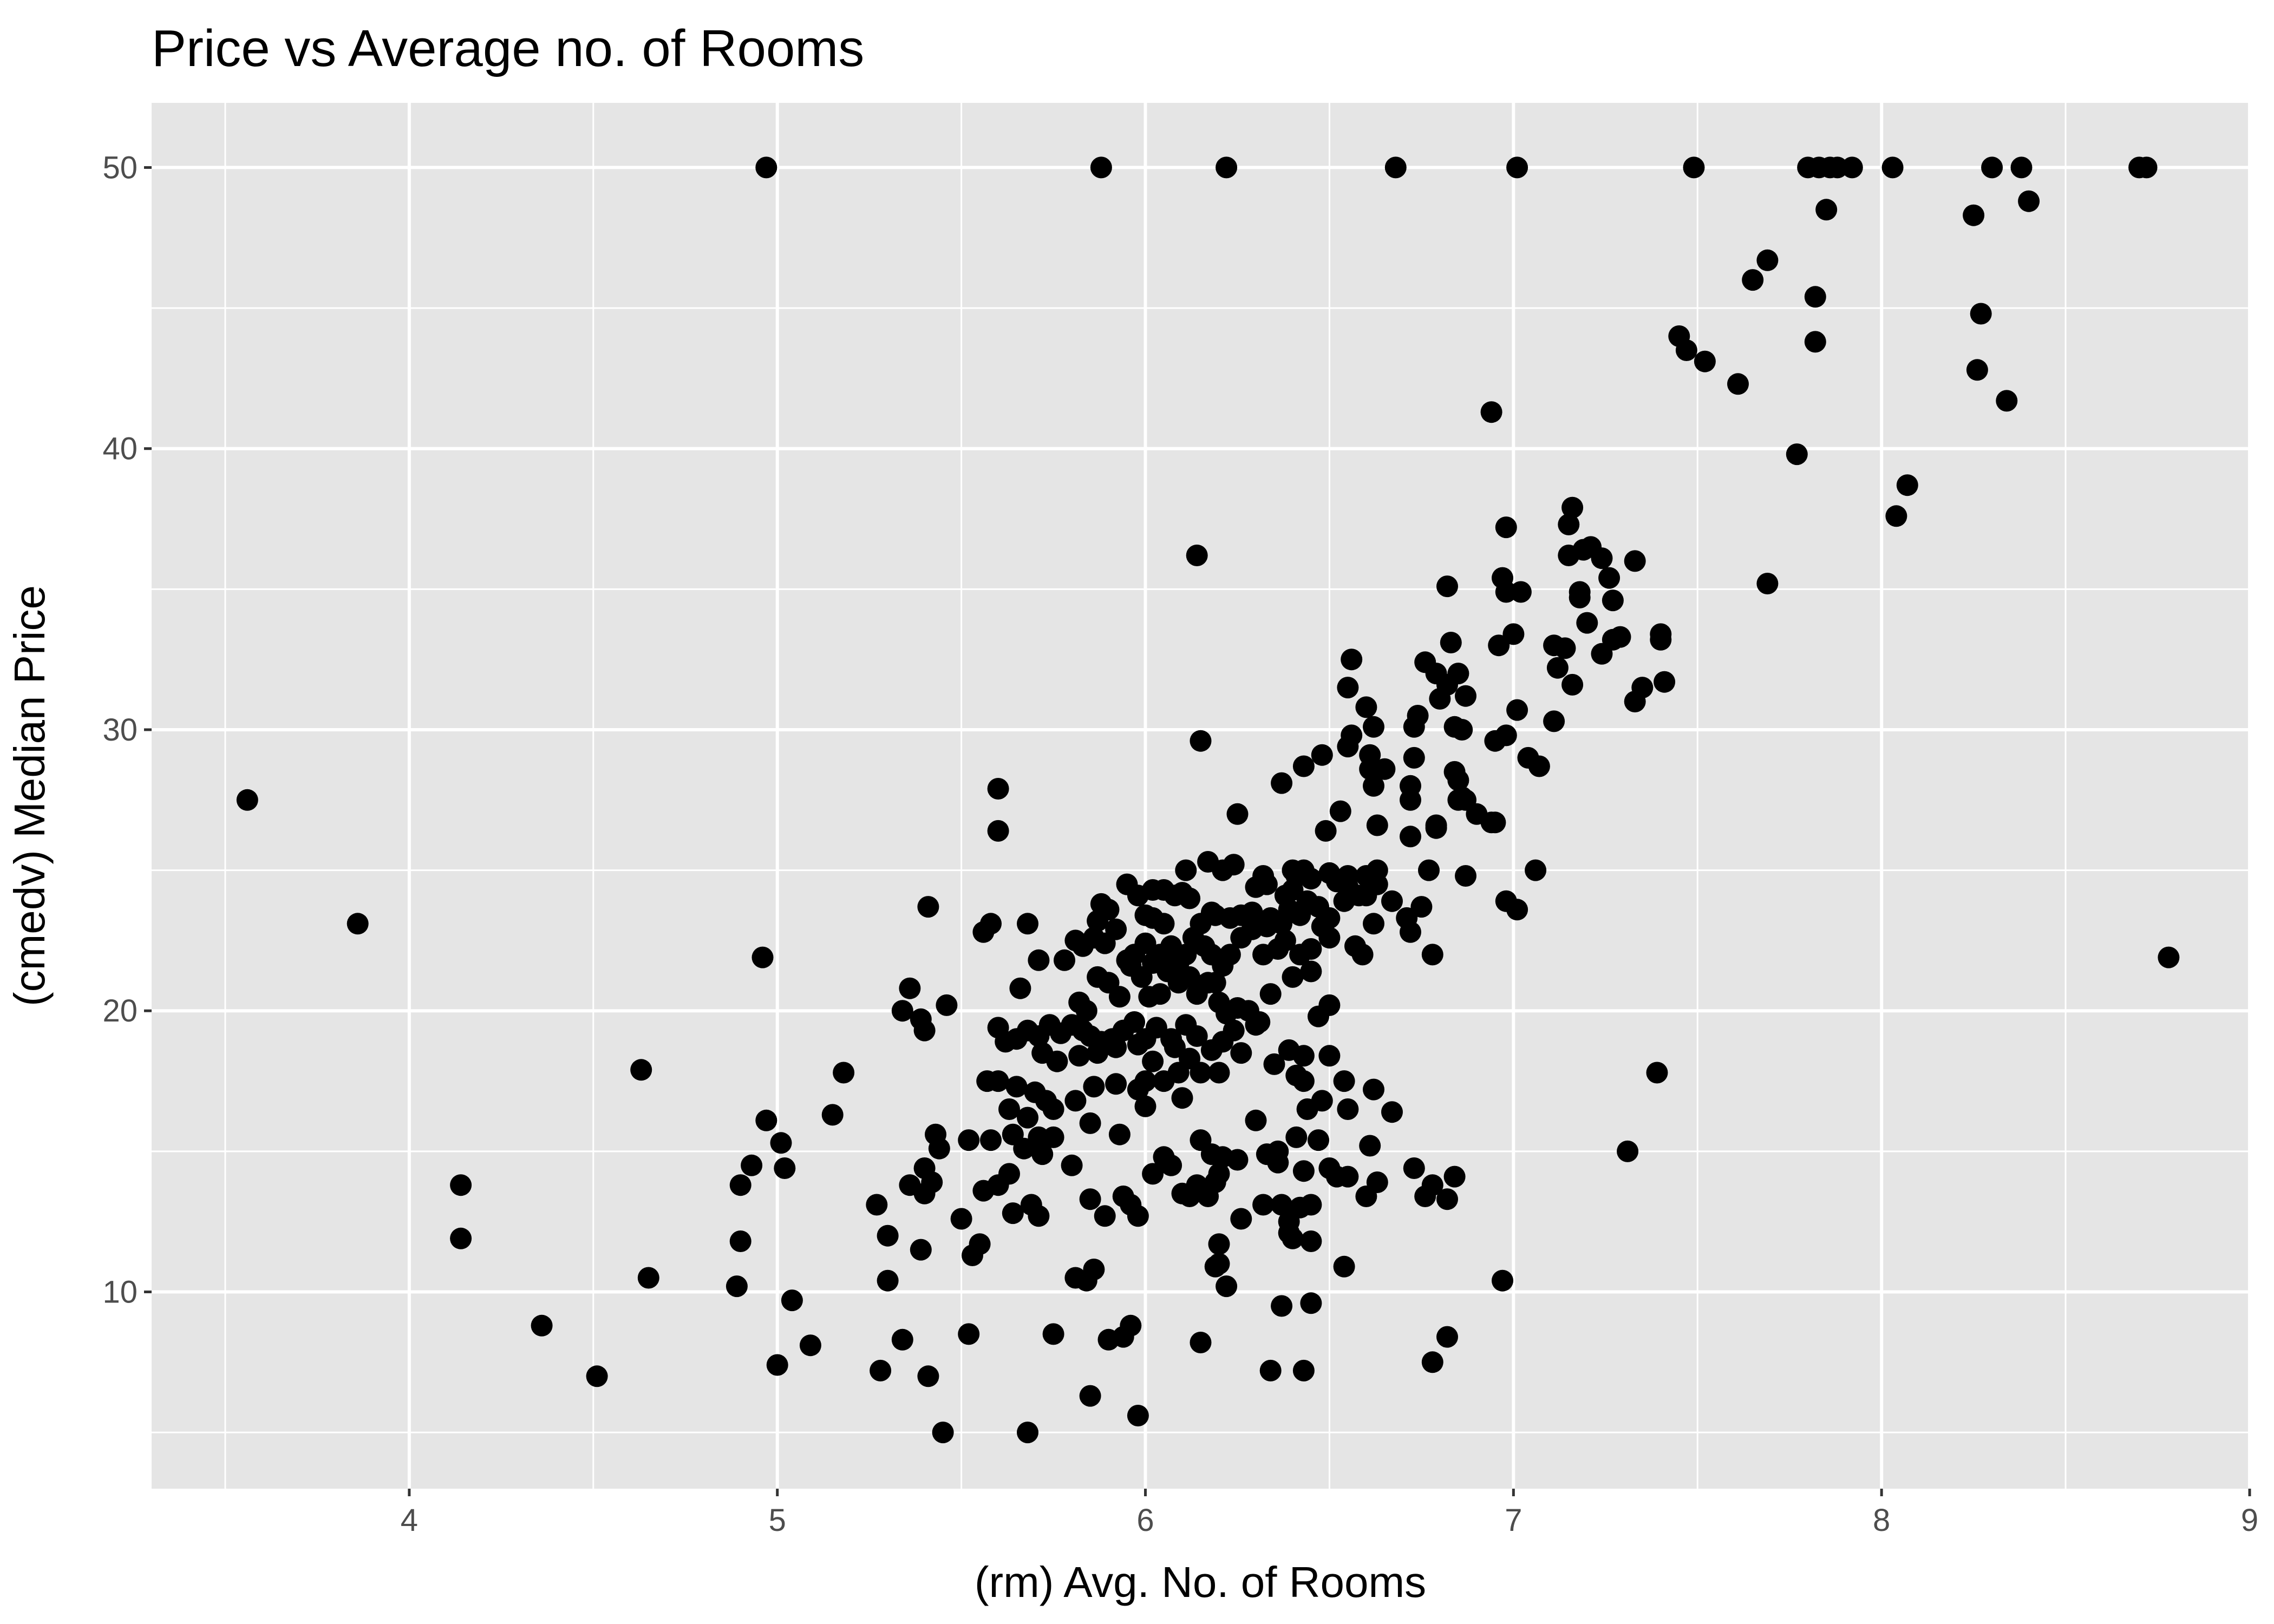 This screenshot has width=2274, height=1624. Describe the element at coordinates (1145, 1520) in the screenshot. I see `x-tick-label: 6` at that location.